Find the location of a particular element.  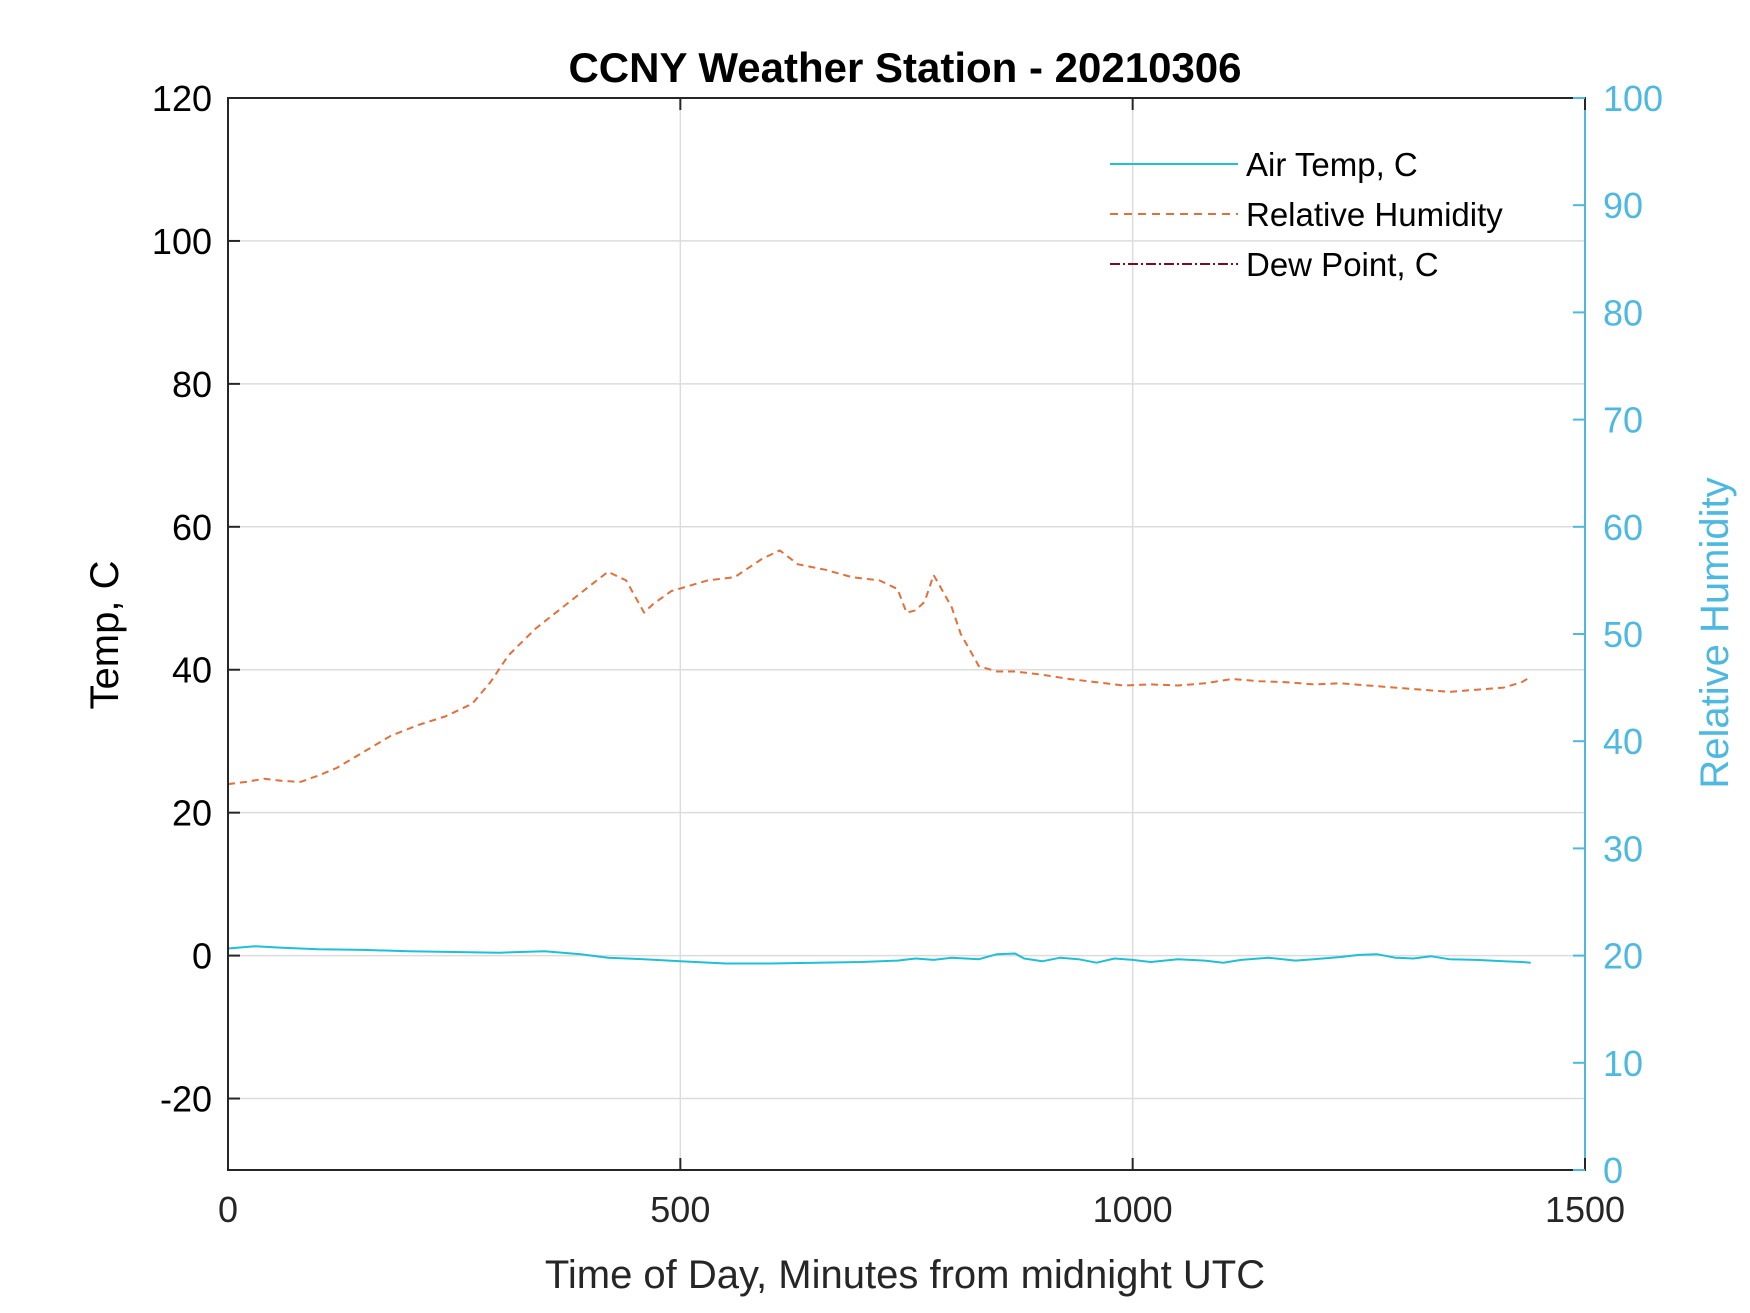

y-right-tick-label: 40 is located at coordinates (1623, 741).